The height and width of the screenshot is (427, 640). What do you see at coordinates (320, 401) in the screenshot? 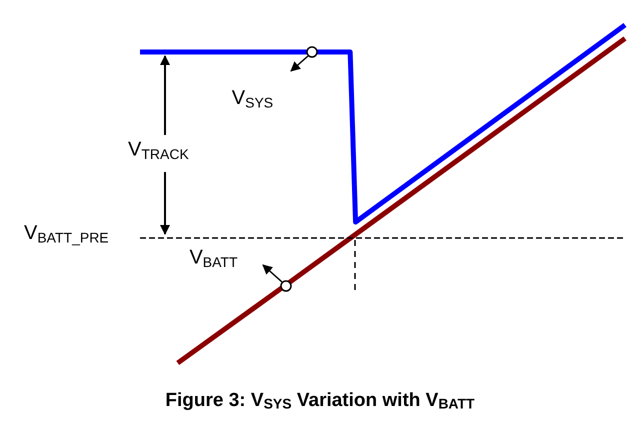
I see `text: Figure 3: VSYS Variation with VBATT` at bounding box center [320, 401].